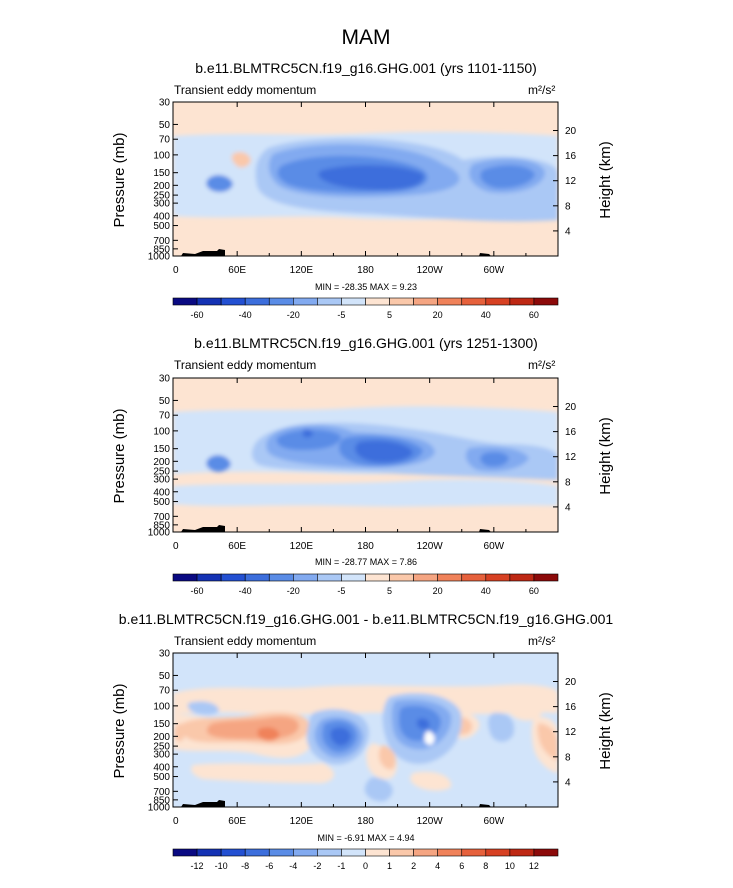 Image resolution: width=733 pixels, height=888 pixels. I want to click on colorbar-label: 10, so click(510, 866).